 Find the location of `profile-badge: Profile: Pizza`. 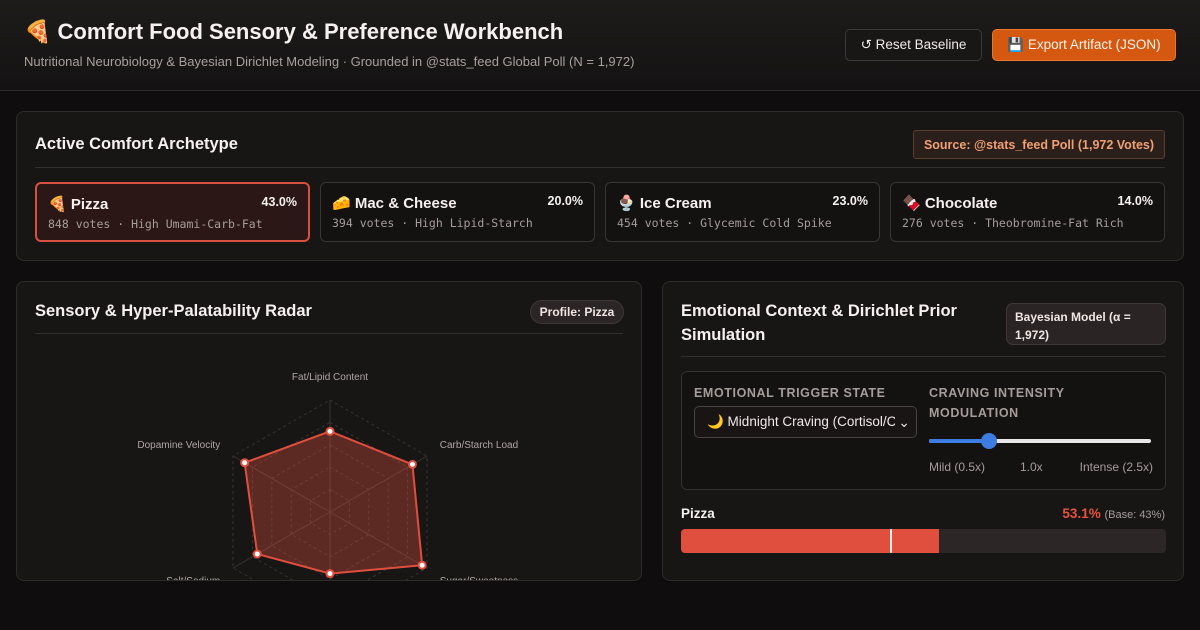

profile-badge: Profile: Pizza is located at coordinates (577, 312).